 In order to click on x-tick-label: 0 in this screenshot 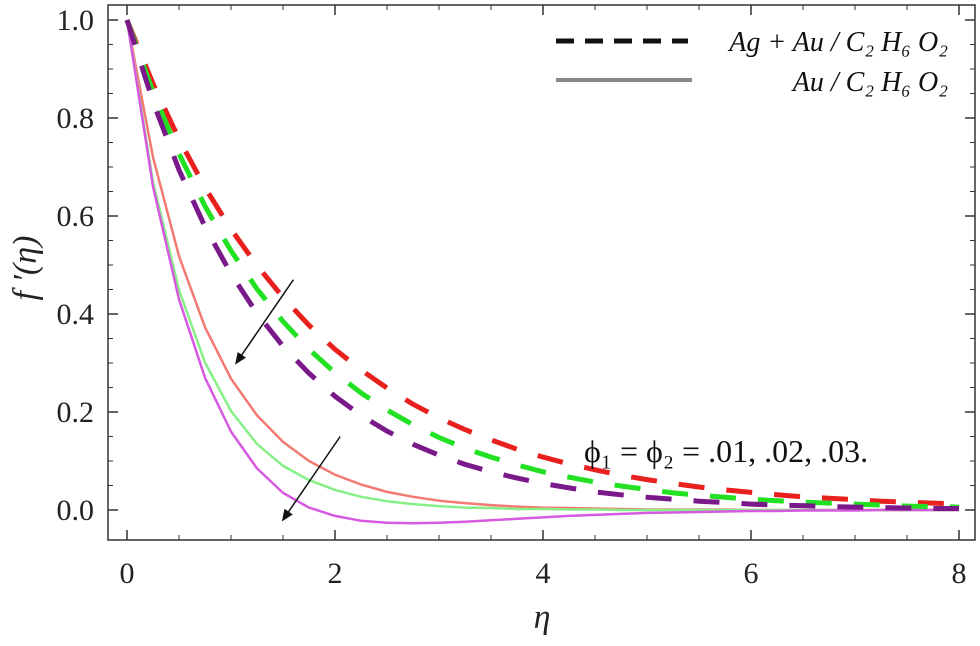, I will do `click(127, 573)`.